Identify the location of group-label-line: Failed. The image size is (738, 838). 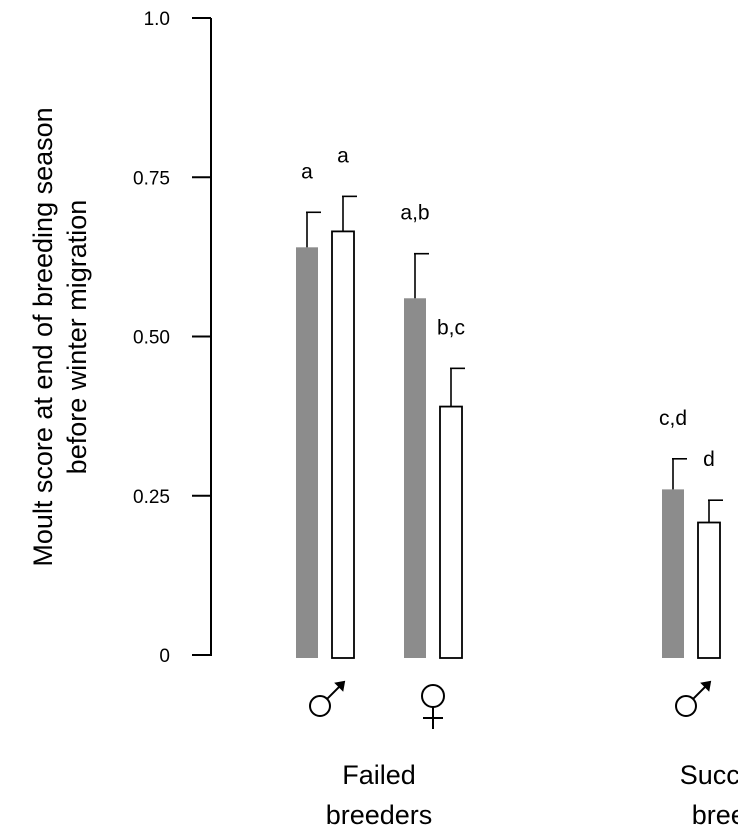
(379, 775).